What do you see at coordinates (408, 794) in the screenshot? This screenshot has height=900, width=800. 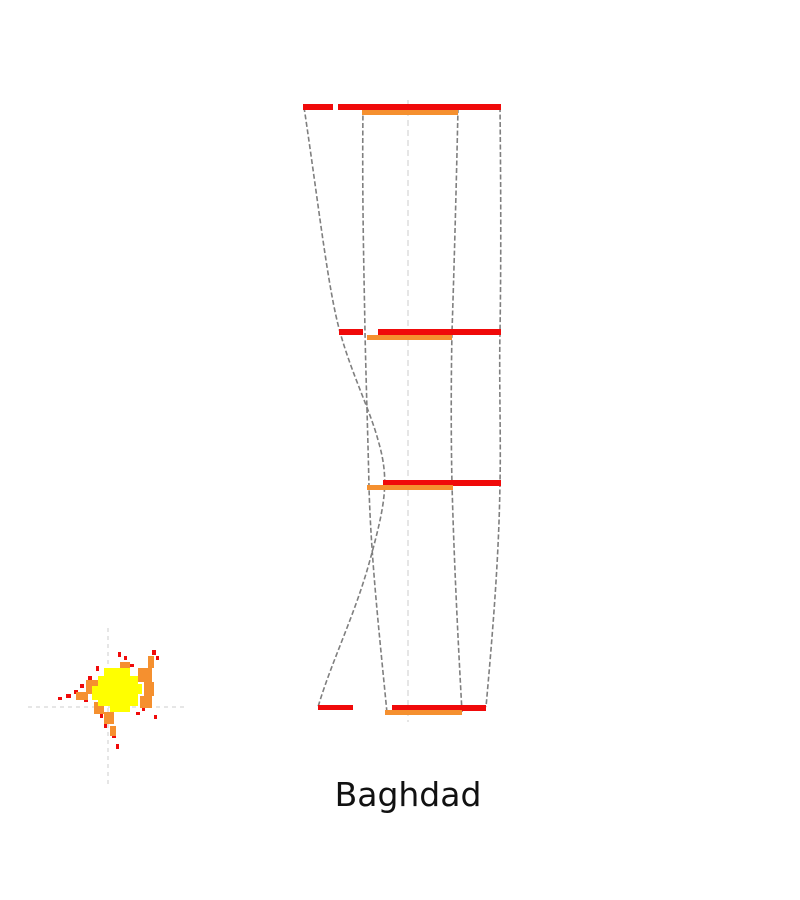 I see `city-name-label: Baghdad` at bounding box center [408, 794].